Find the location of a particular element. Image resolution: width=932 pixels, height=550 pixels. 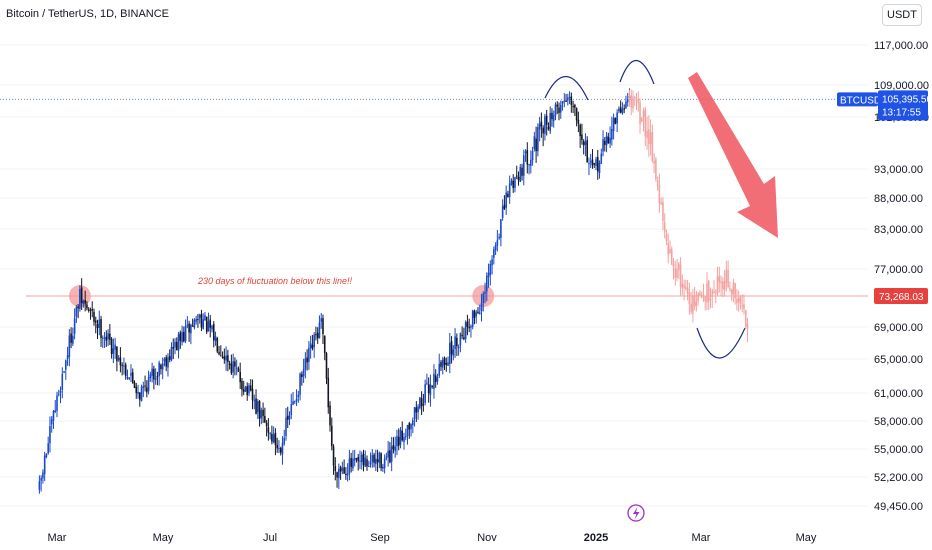

lightning-icon is located at coordinates (636, 513).